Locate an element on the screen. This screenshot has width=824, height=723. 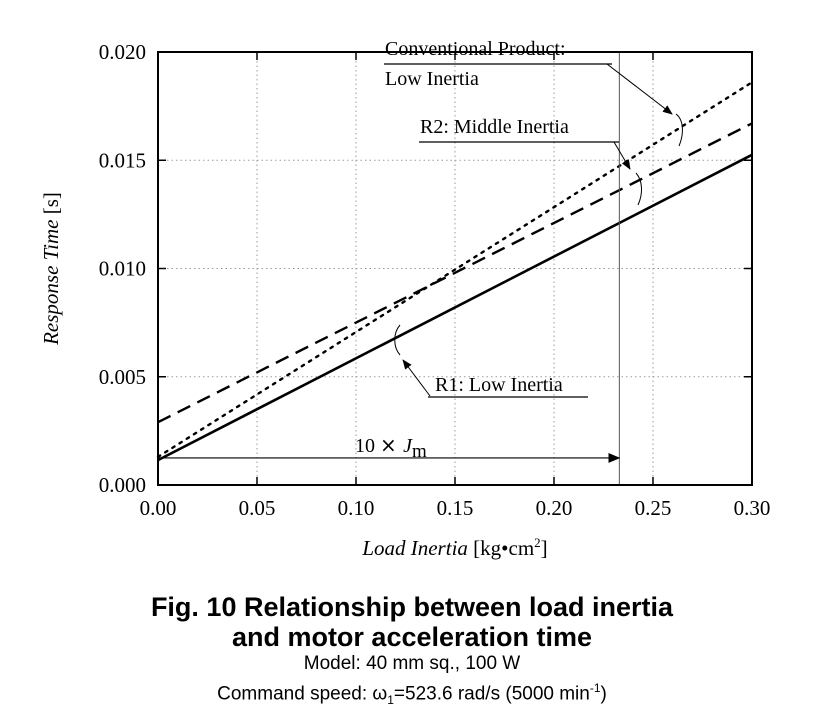
x-axis-label: Load Inertia [kg•cm2] is located at coordinates (454, 547).